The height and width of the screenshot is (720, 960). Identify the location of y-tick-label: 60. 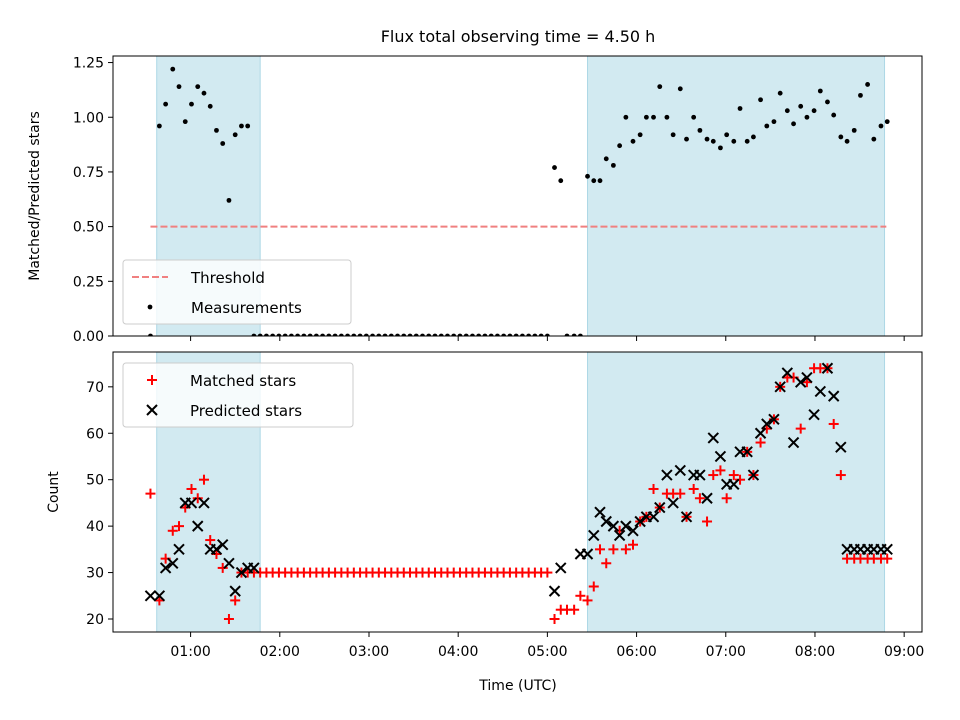
(95, 434).